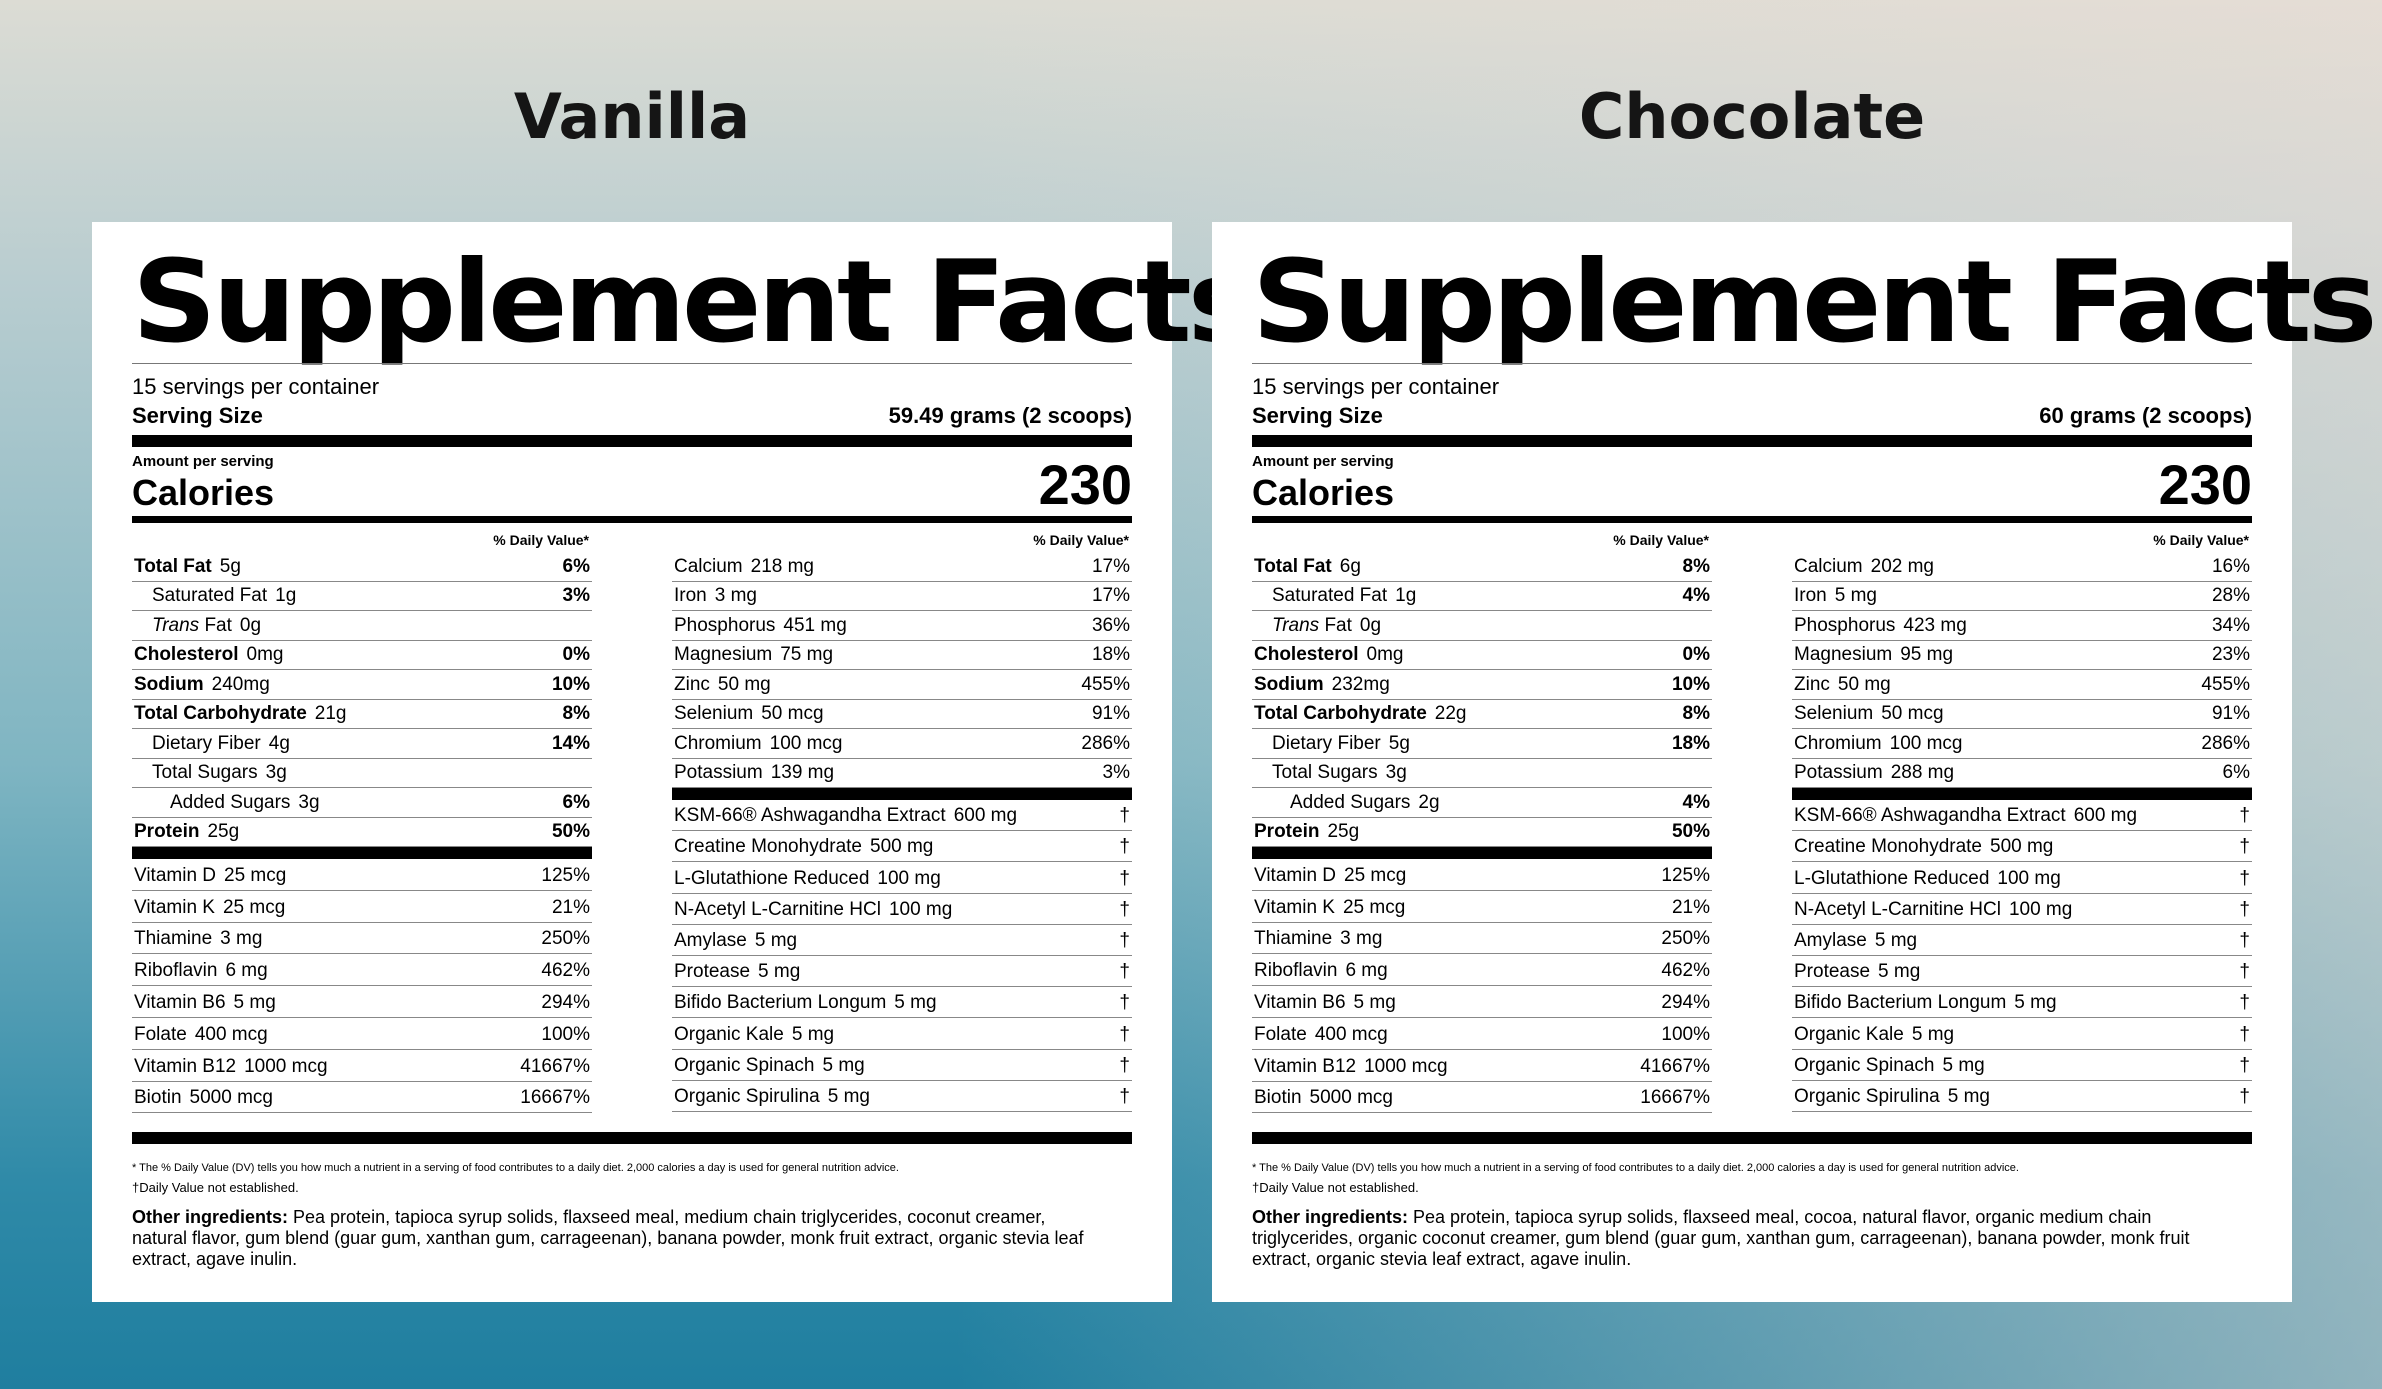 This screenshot has width=2382, height=1389. Describe the element at coordinates (1293, 566) in the screenshot. I see `nutrient-name: Total Fat` at that location.